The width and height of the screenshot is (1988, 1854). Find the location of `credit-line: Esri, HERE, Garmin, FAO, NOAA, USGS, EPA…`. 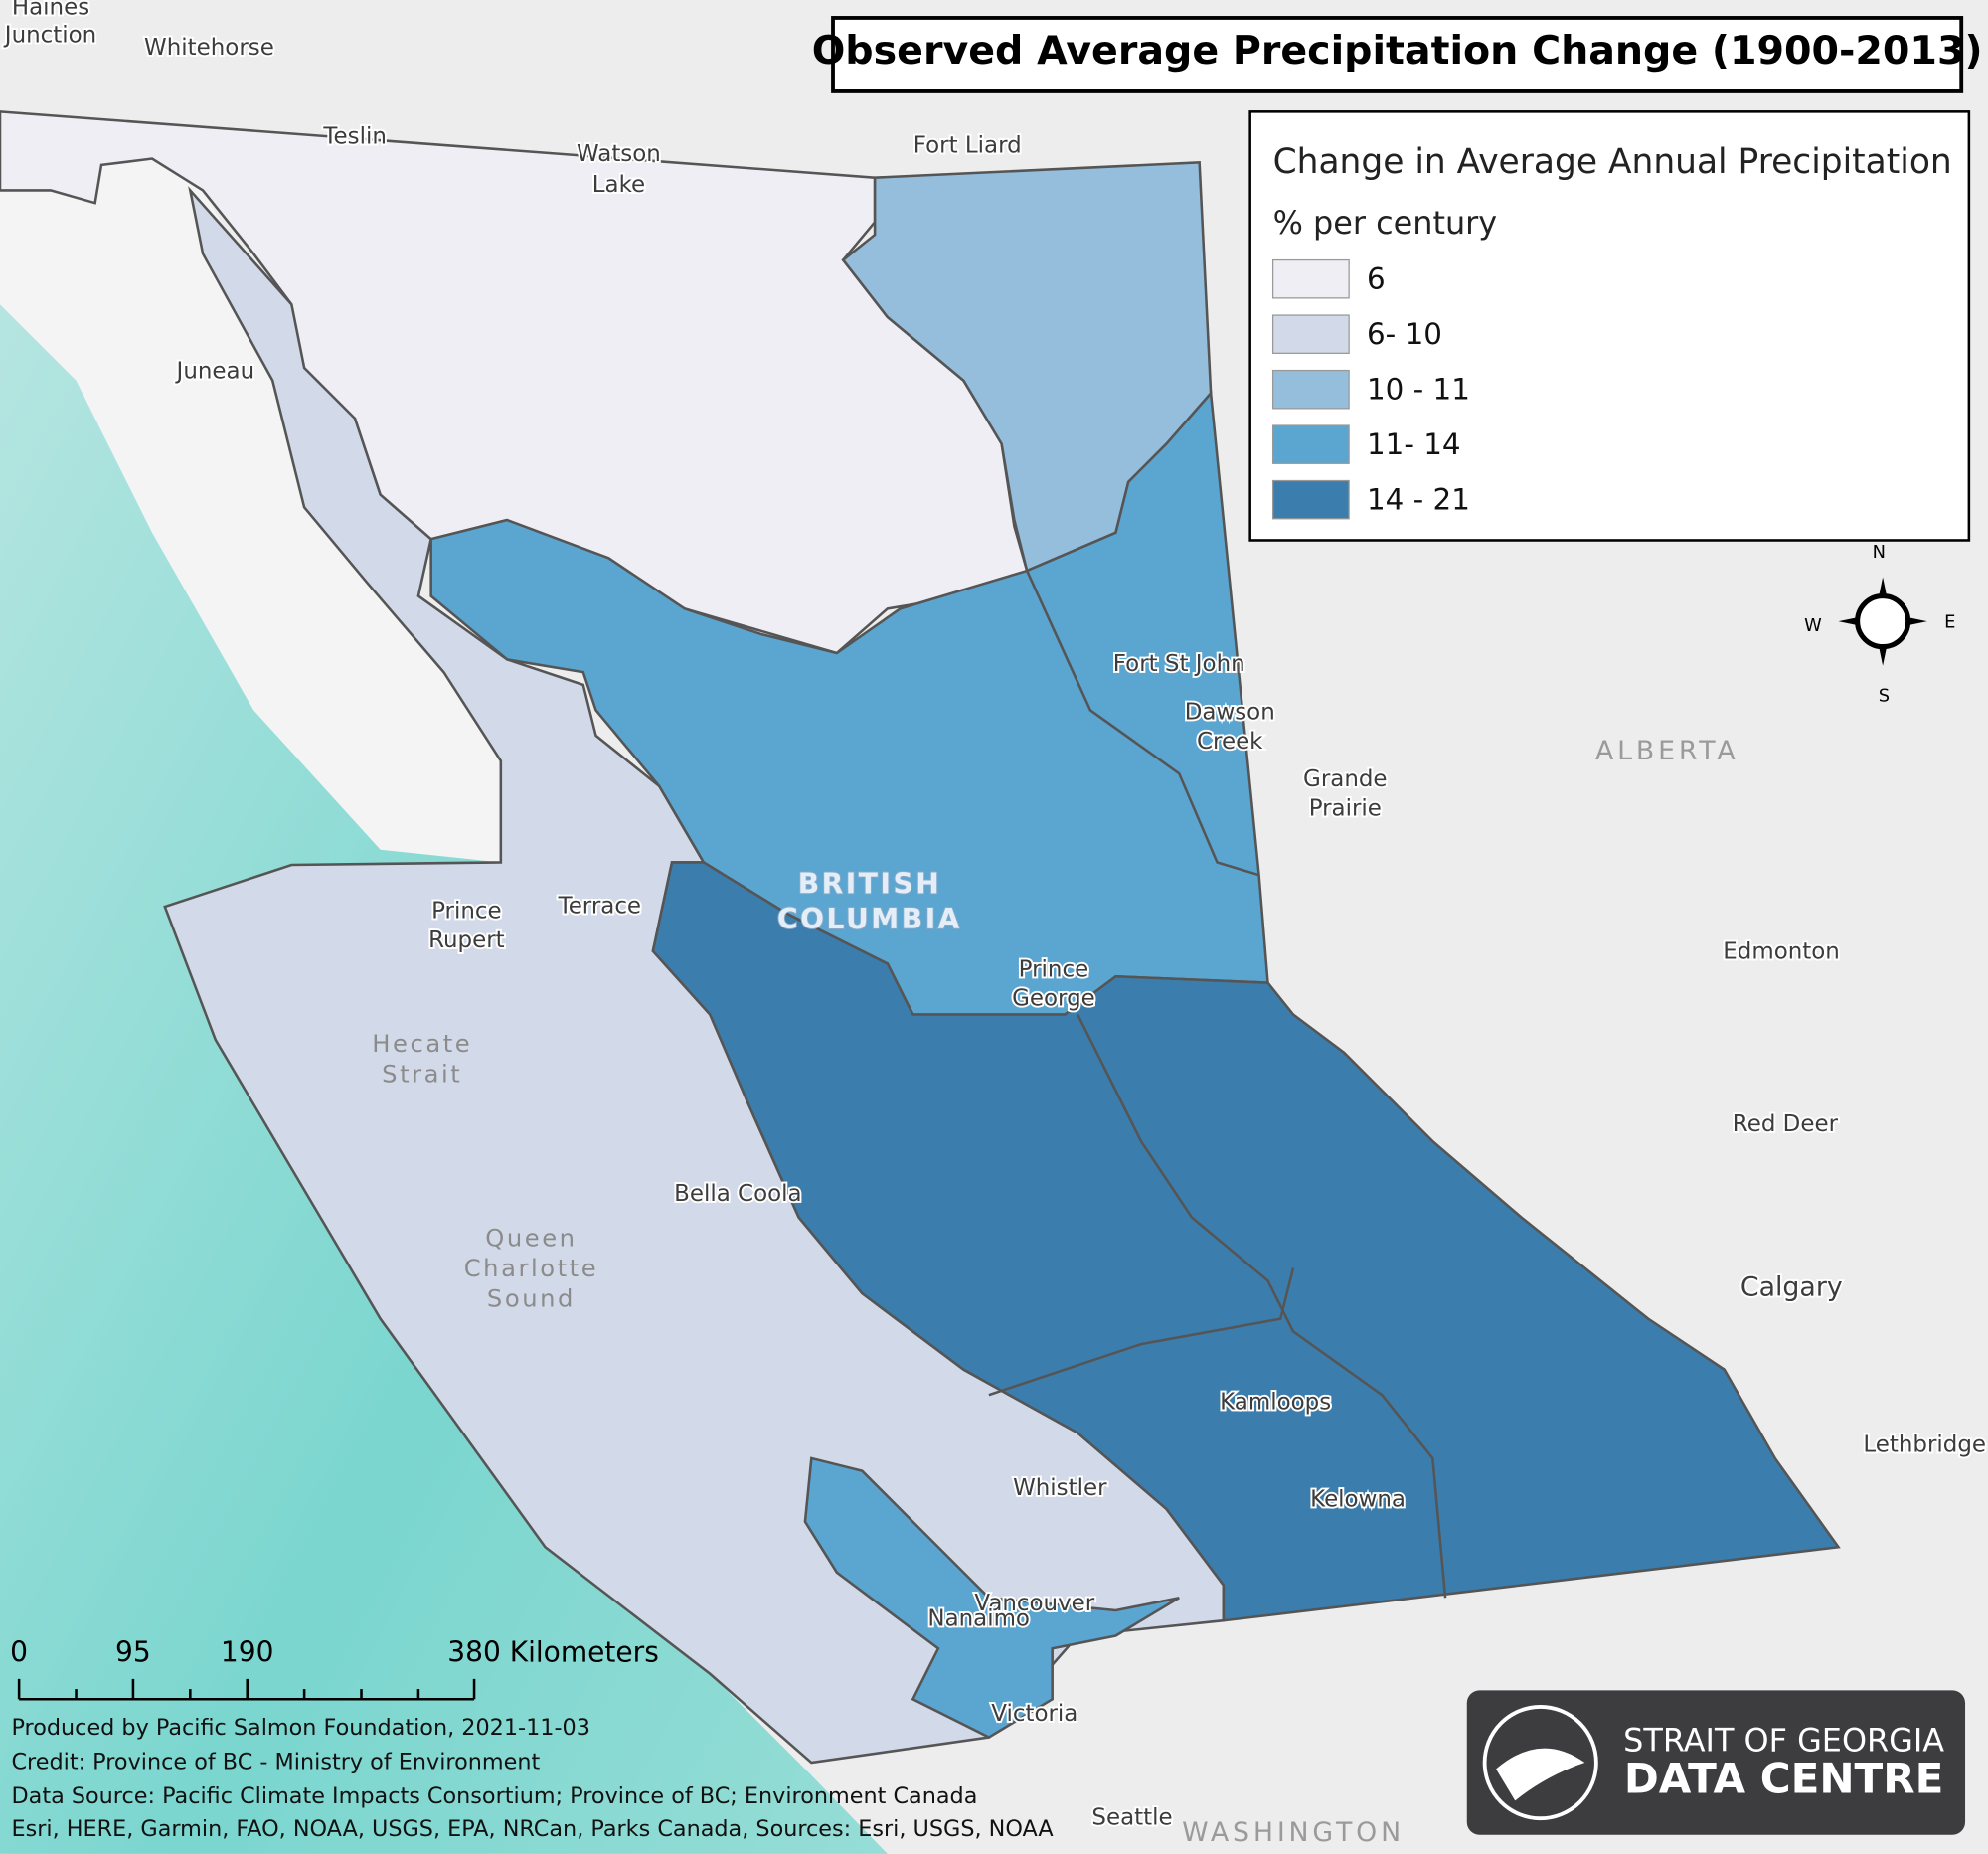

credit-line: Esri, HERE, Garmin, FAO, NOAA, USGS, EPA… is located at coordinates (532, 1829).